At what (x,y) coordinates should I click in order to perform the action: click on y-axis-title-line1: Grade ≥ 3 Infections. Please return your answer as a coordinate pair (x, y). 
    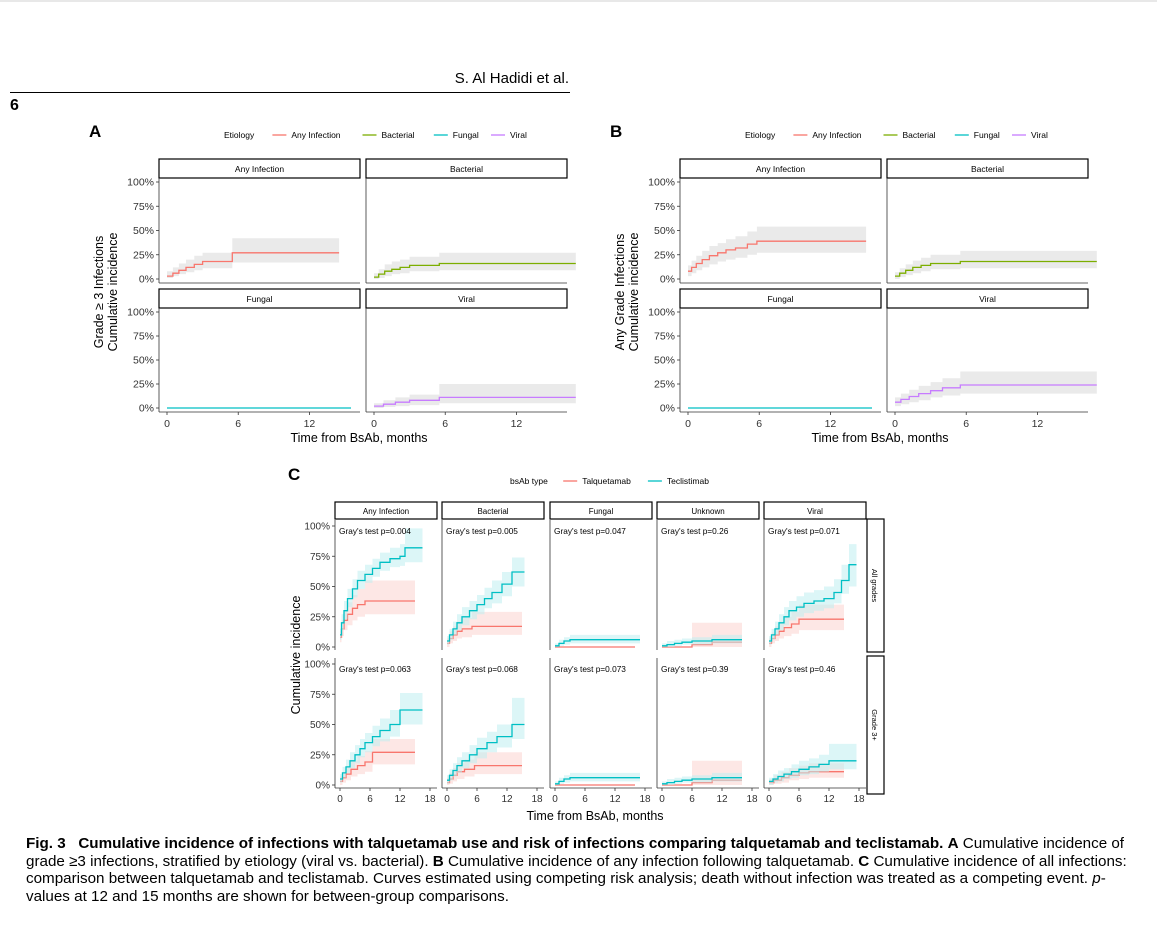
    Looking at the image, I should click on (99, 292).